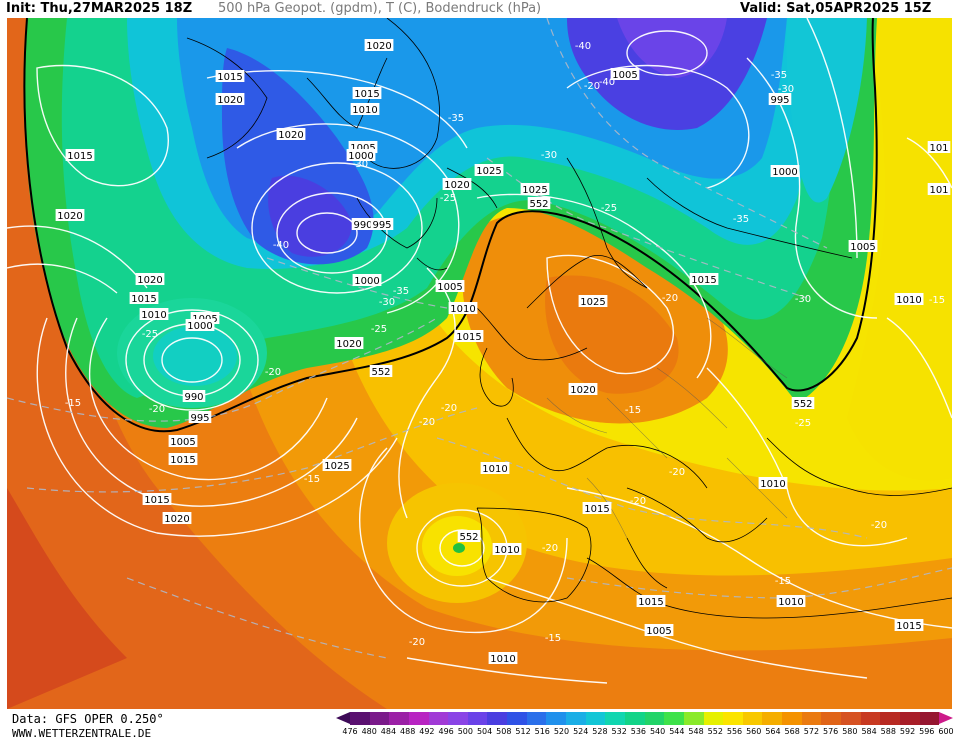 The height and width of the screenshot is (741, 959). Describe the element at coordinates (779, 100) in the screenshot. I see `svg-text: 995` at that location.